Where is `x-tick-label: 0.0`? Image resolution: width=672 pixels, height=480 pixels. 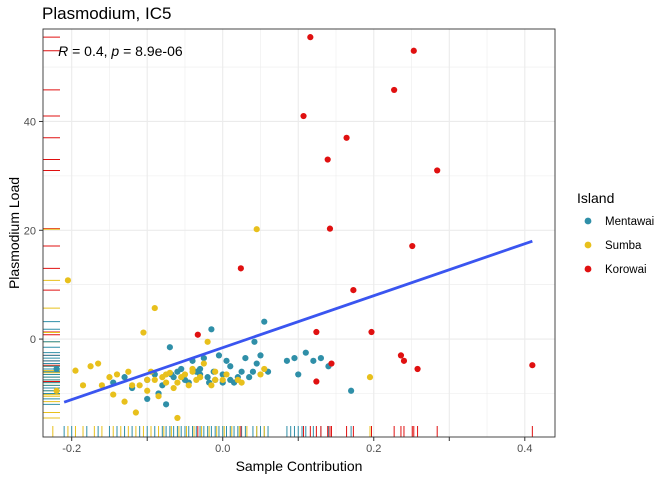
x-tick-label: 0.0 is located at coordinates (222, 449).